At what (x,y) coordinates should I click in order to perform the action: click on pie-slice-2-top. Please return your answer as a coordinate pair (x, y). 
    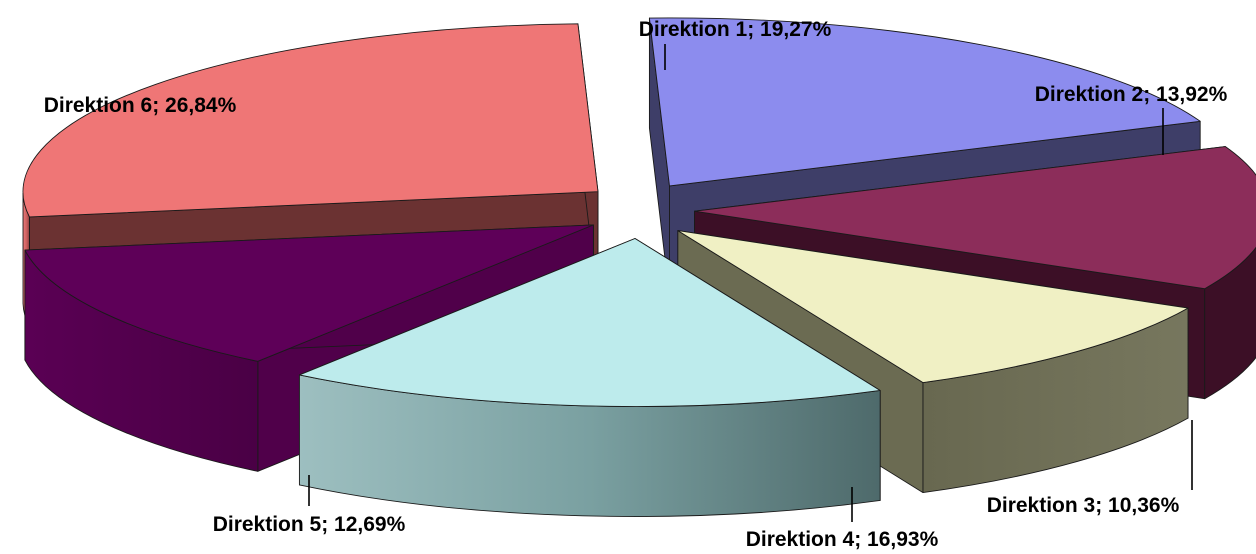
    Looking at the image, I should click on (975, 218).